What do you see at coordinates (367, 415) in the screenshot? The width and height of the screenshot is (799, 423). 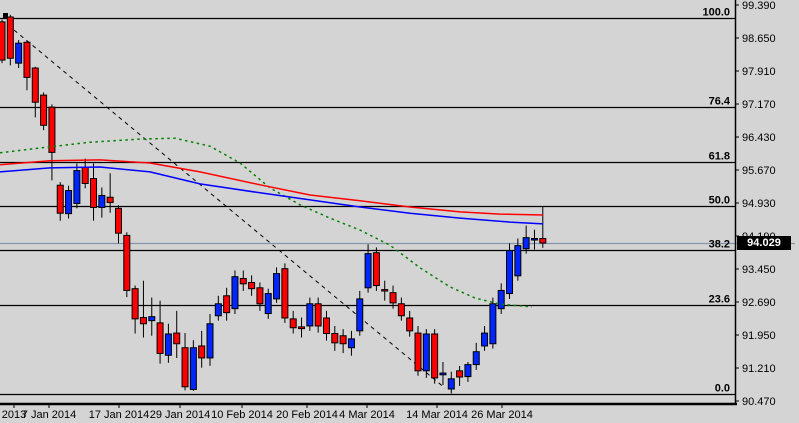 I see `date-tick-label: 4 Mar 2014` at bounding box center [367, 415].